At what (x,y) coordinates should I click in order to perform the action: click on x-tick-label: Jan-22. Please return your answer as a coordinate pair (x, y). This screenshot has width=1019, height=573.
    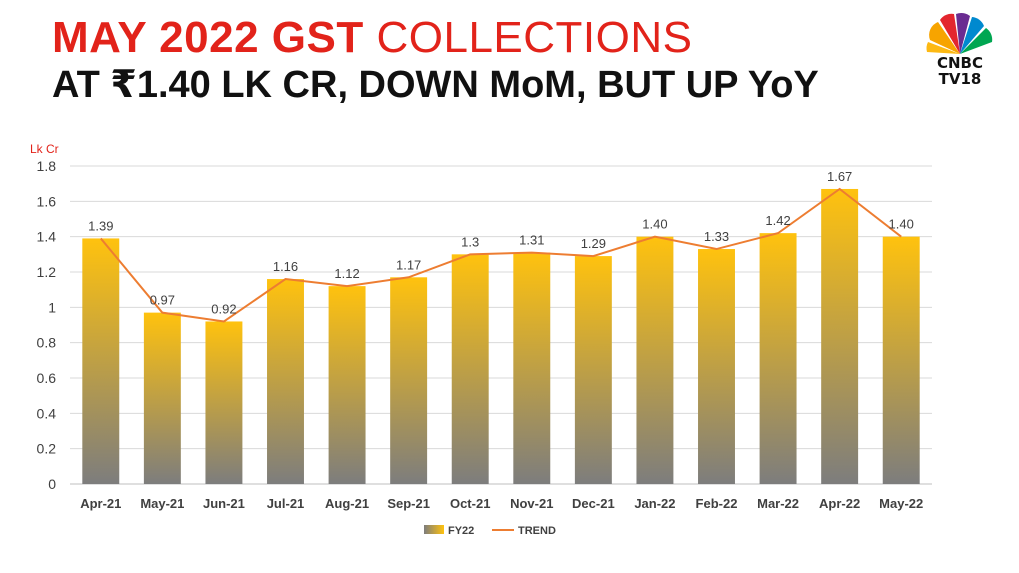
    Looking at the image, I should click on (654, 503).